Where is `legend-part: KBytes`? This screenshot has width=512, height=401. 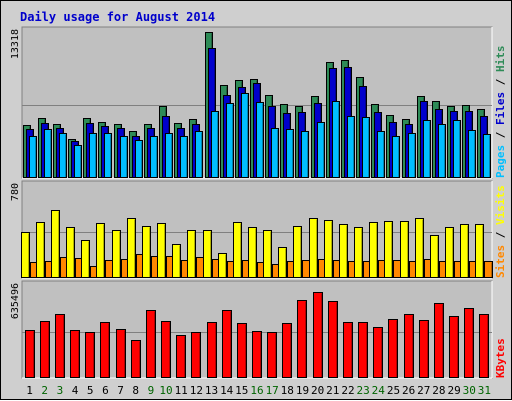
legend-part: KBytes is located at coordinates (500, 358).